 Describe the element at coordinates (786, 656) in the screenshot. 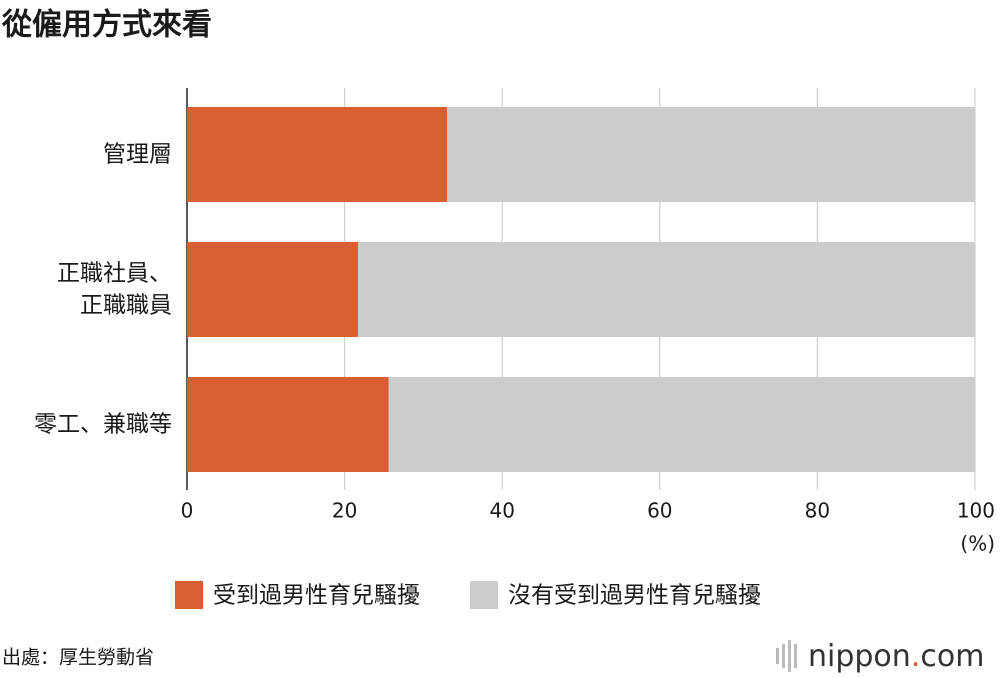

I see `logo-icon` at that location.